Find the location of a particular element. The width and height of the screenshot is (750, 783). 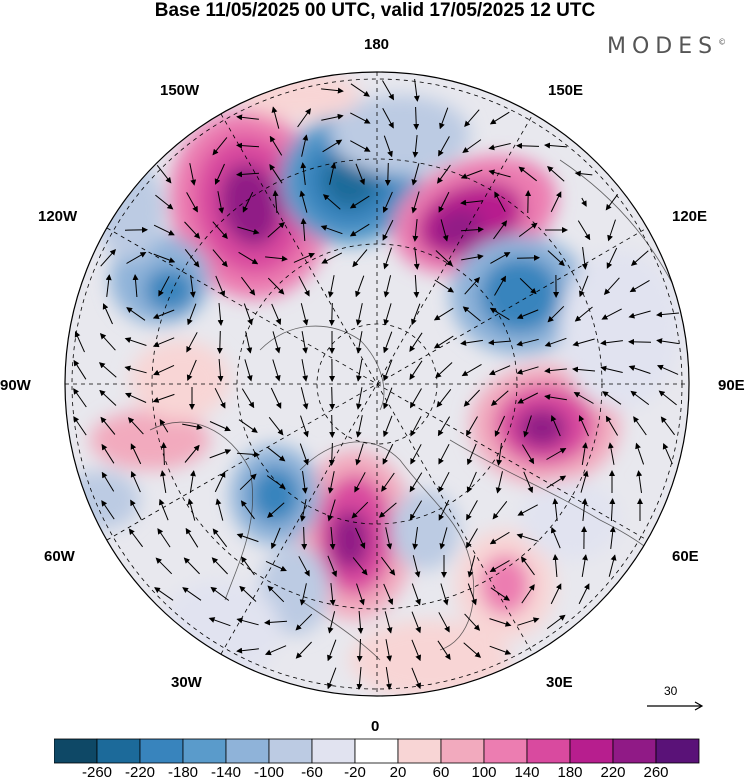

lon-label-120e: 120E is located at coordinates (690, 216).